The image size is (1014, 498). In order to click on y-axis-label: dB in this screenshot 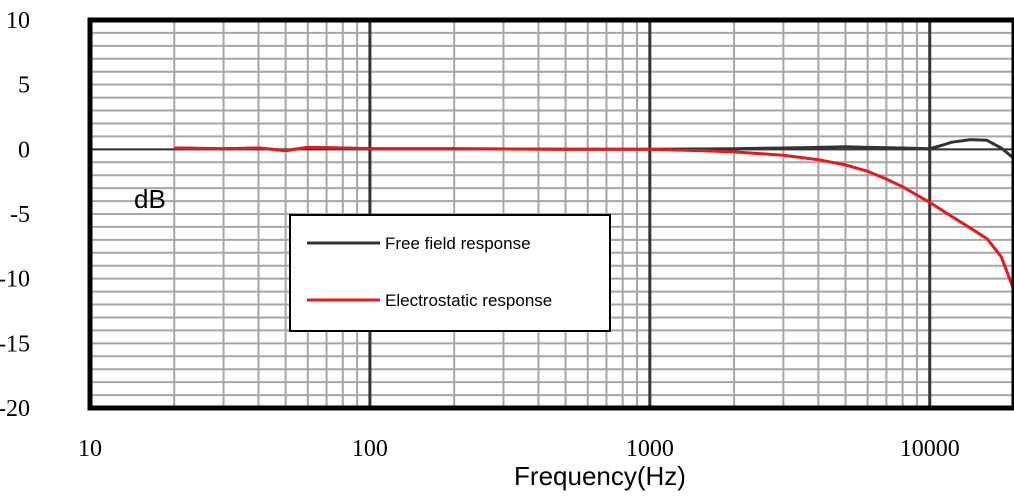, I will do `click(150, 199)`.